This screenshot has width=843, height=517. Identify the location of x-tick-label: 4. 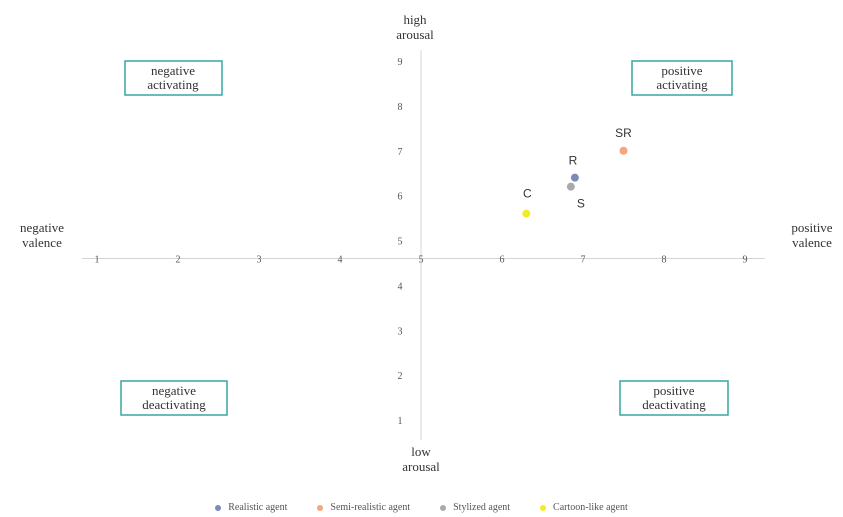
(340, 260).